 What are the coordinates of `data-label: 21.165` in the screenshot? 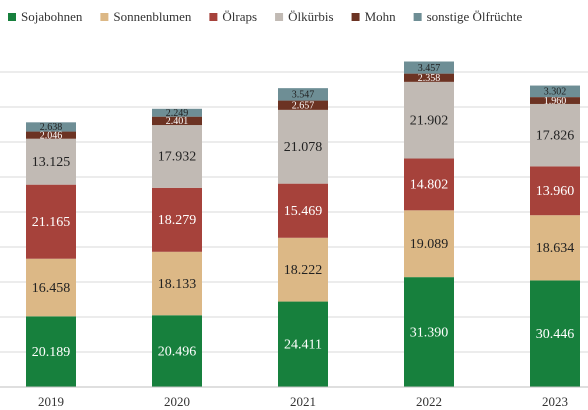 It's located at (51, 222).